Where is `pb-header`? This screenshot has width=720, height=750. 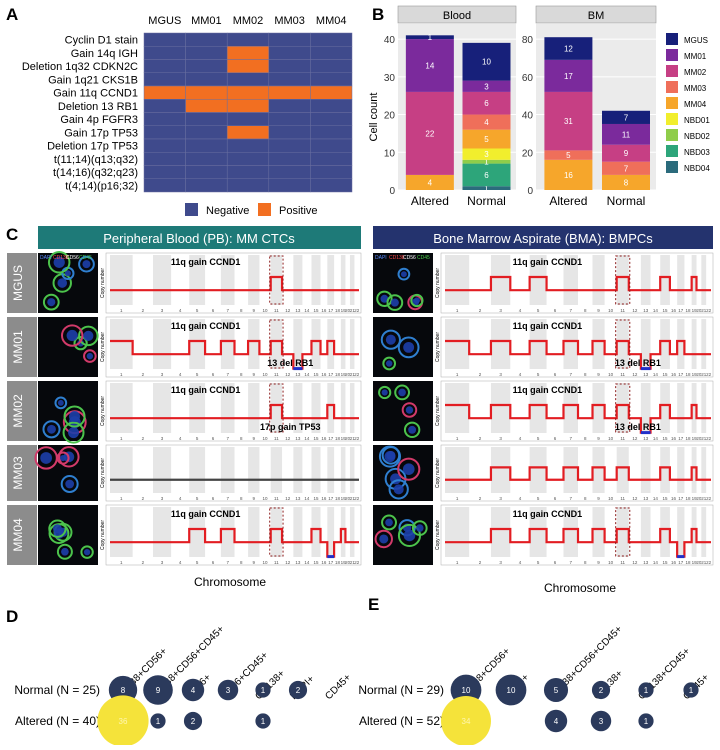 pb-header is located at coordinates (199, 237).